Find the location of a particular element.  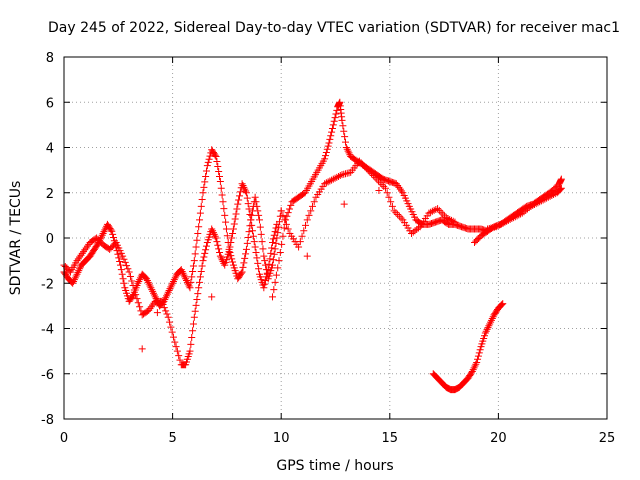

y-tick-label: 0 is located at coordinates (50, 239).